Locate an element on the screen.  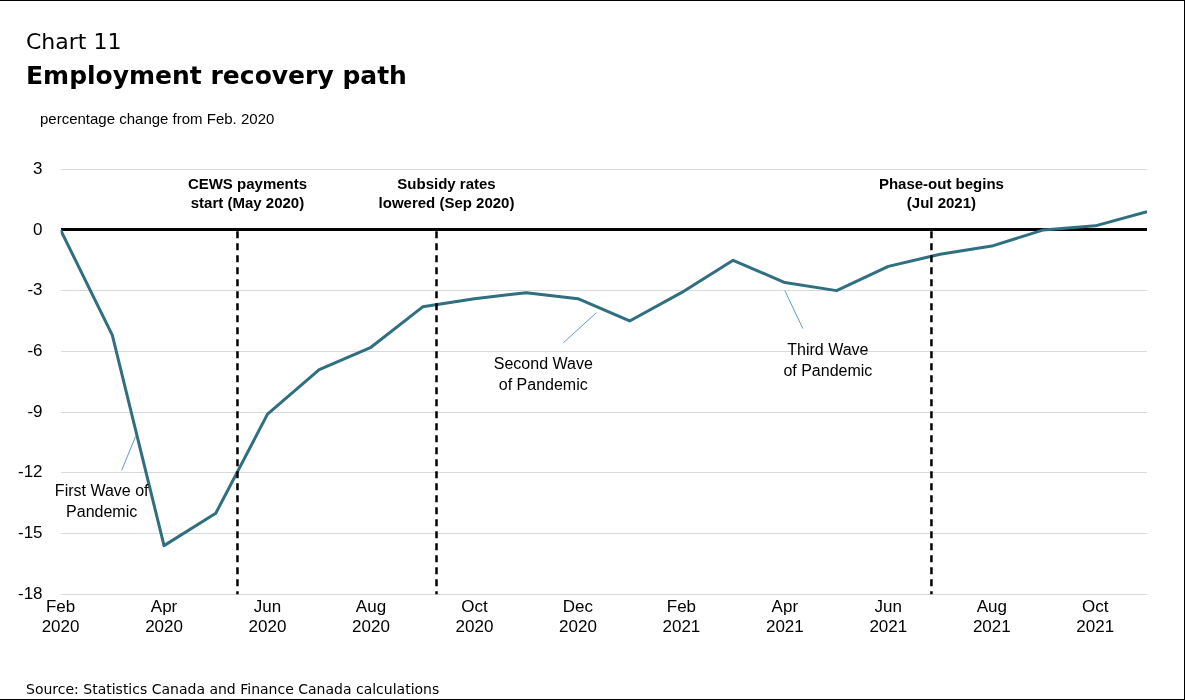
x-tick-label: Oct 2021 is located at coordinates (1095, 617).